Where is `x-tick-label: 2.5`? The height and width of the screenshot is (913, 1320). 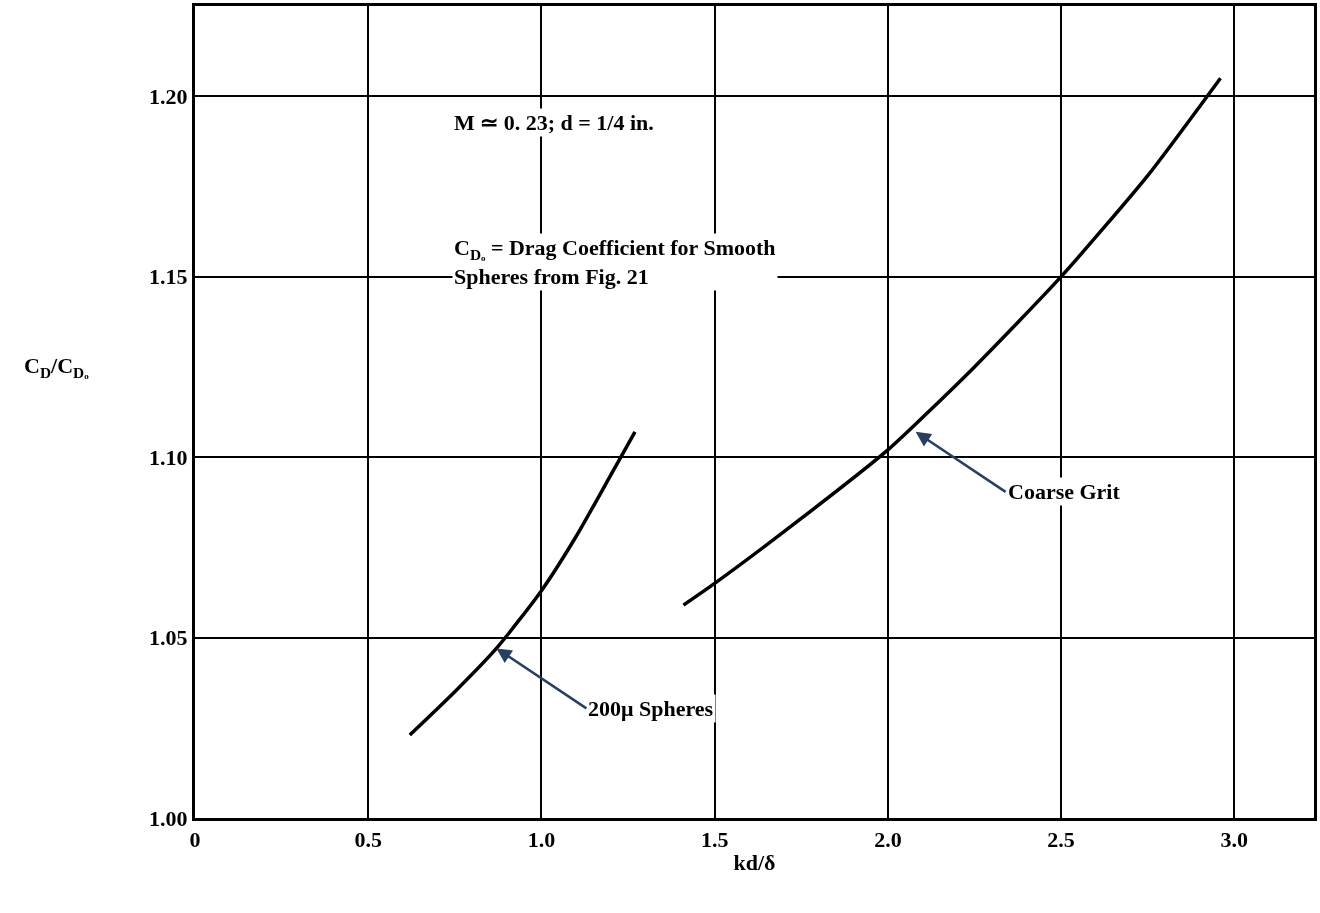
x-tick-label: 2.5 is located at coordinates (1061, 840).